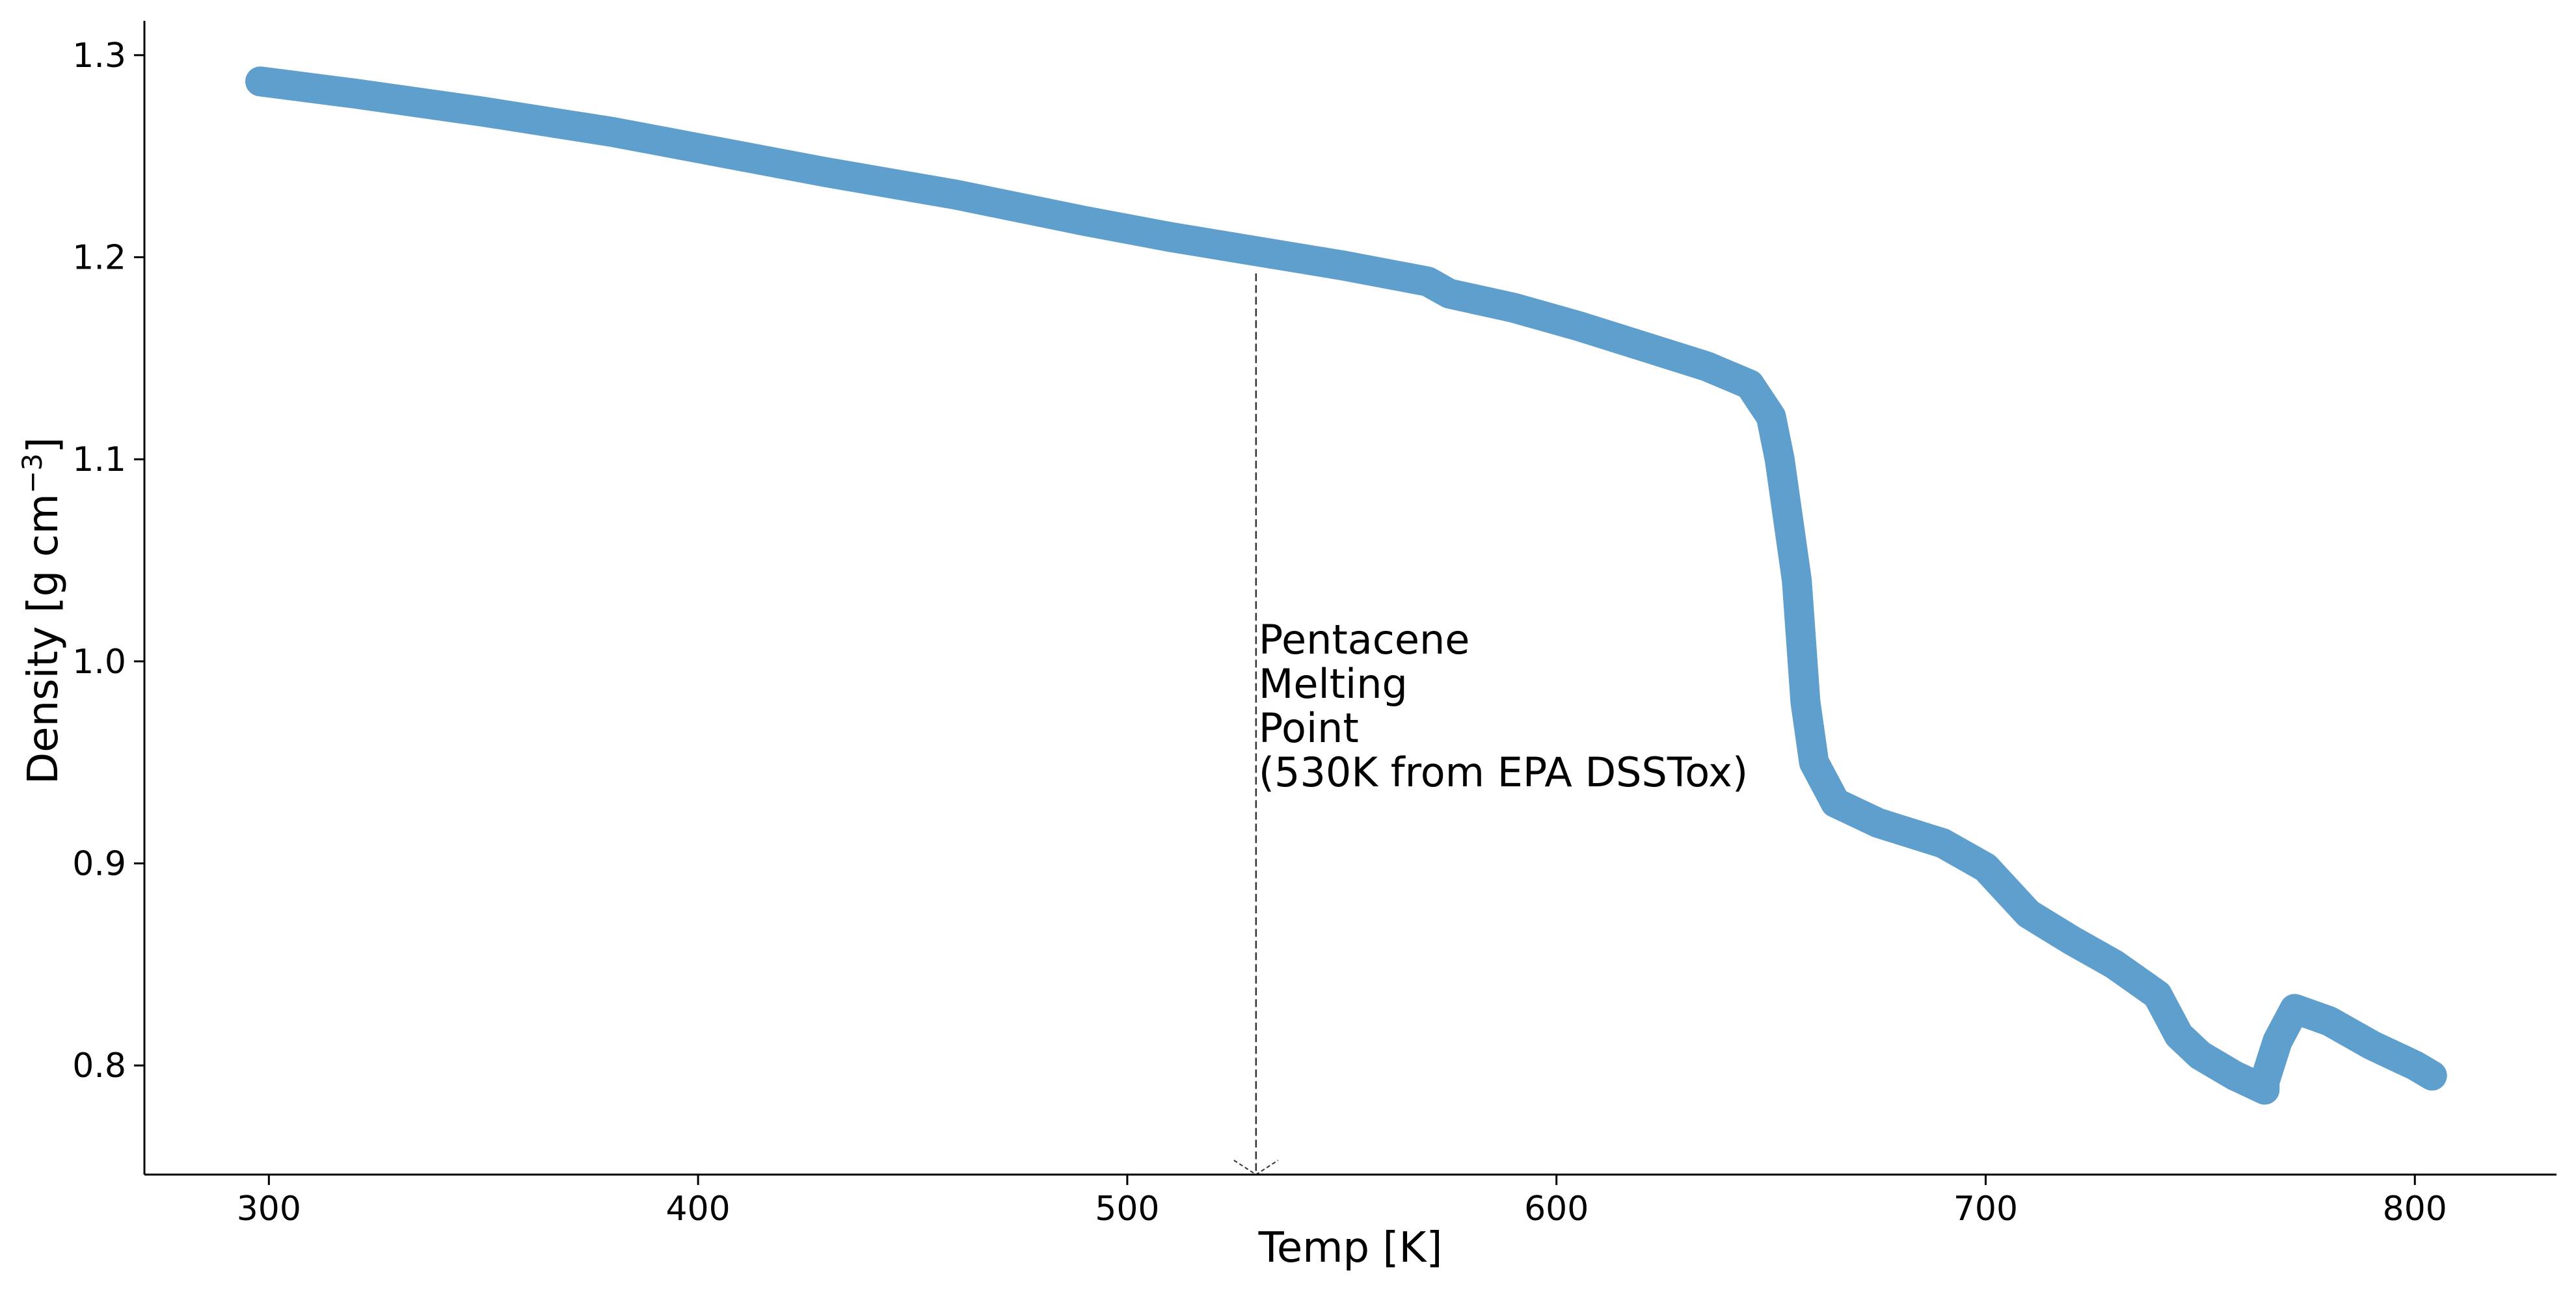 This screenshot has width=2576, height=1291. I want to click on x-tick-label: 400, so click(697, 1209).